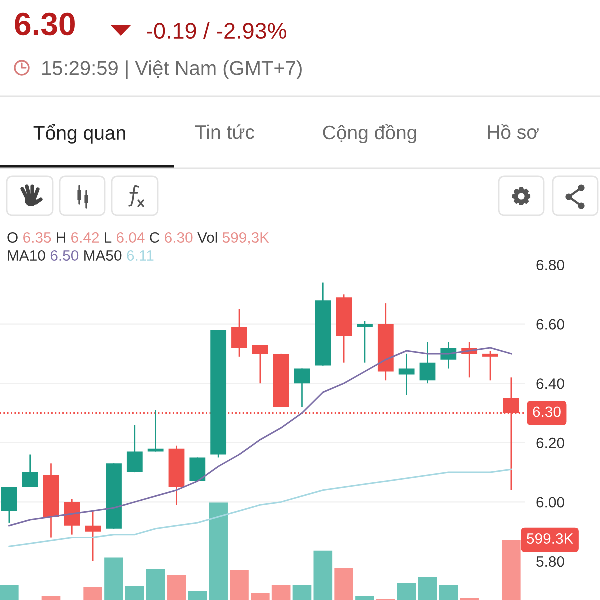 The image size is (600, 600). What do you see at coordinates (130, 237) in the screenshot?
I see `text: 6.04` at bounding box center [130, 237].